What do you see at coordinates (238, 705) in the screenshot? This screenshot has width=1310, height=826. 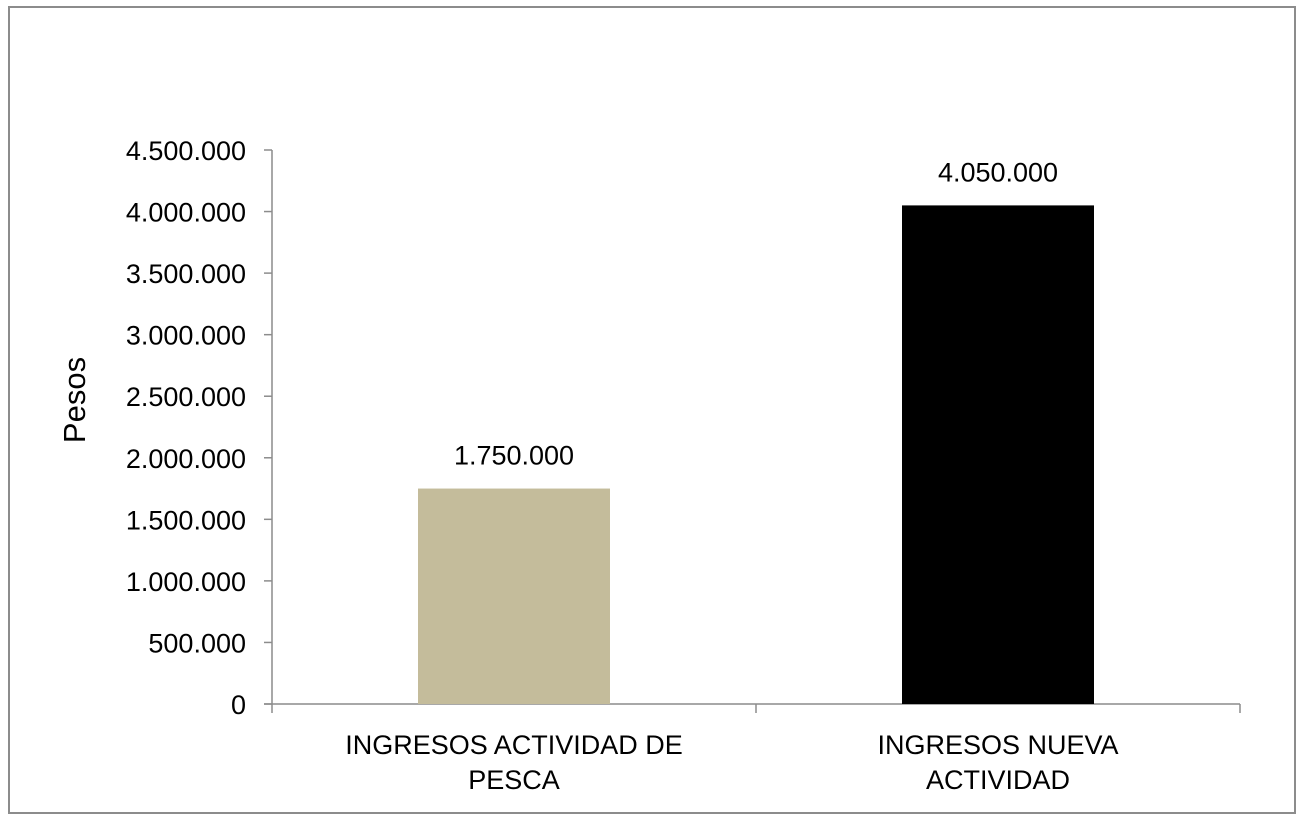 I see `y-tick-label: 0` at bounding box center [238, 705].